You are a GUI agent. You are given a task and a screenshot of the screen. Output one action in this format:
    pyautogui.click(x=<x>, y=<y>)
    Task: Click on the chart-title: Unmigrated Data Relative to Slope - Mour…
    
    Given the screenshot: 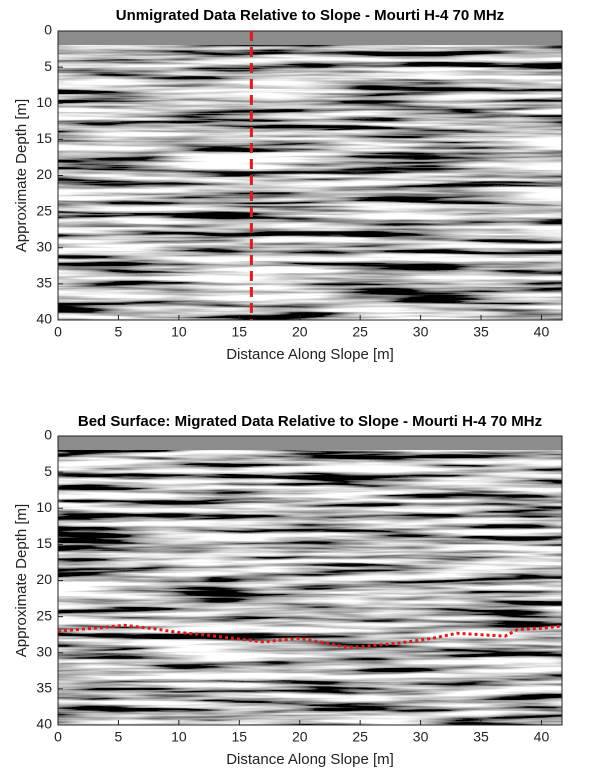 What is the action you would take?
    pyautogui.click(x=310, y=15)
    